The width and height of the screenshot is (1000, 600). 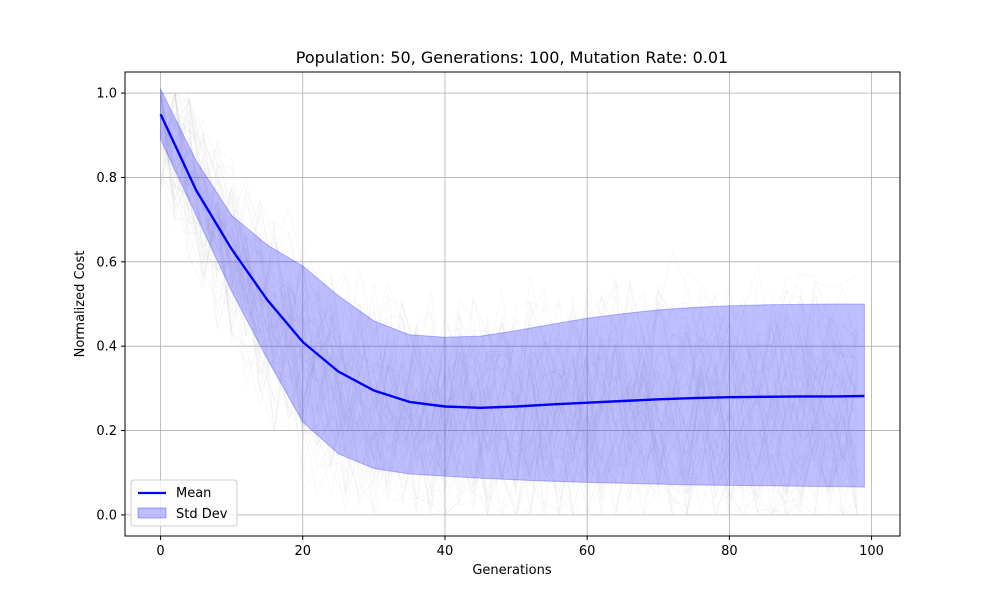 I want to click on y-ticks: 0.0 0.2 0.4 0.6 0.8 1.0, so click(x=110, y=305).